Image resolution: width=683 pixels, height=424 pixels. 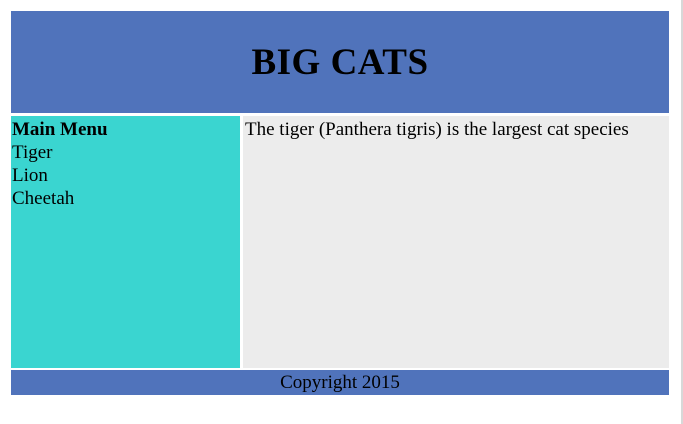 I want to click on menu-item-lion: Lion, so click(x=30, y=175).